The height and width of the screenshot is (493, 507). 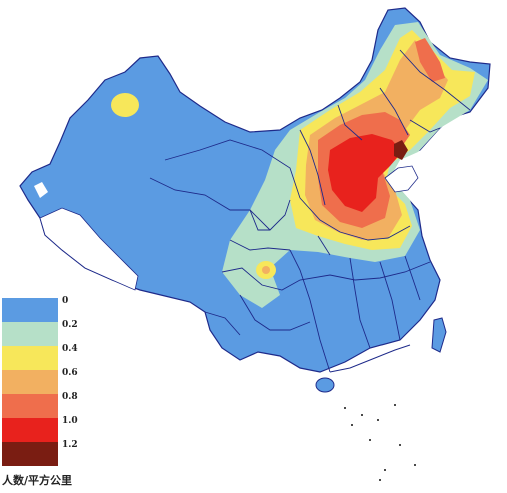 What do you see at coordinates (70, 349) in the screenshot?
I see `legend-tick-label: 0.4` at bounding box center [70, 349].